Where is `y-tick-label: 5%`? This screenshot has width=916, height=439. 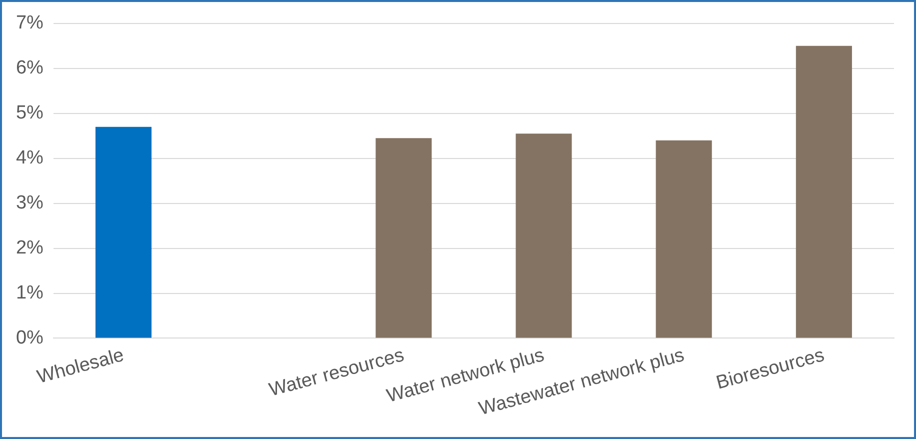
y-tick-label: 5% is located at coordinates (30, 113).